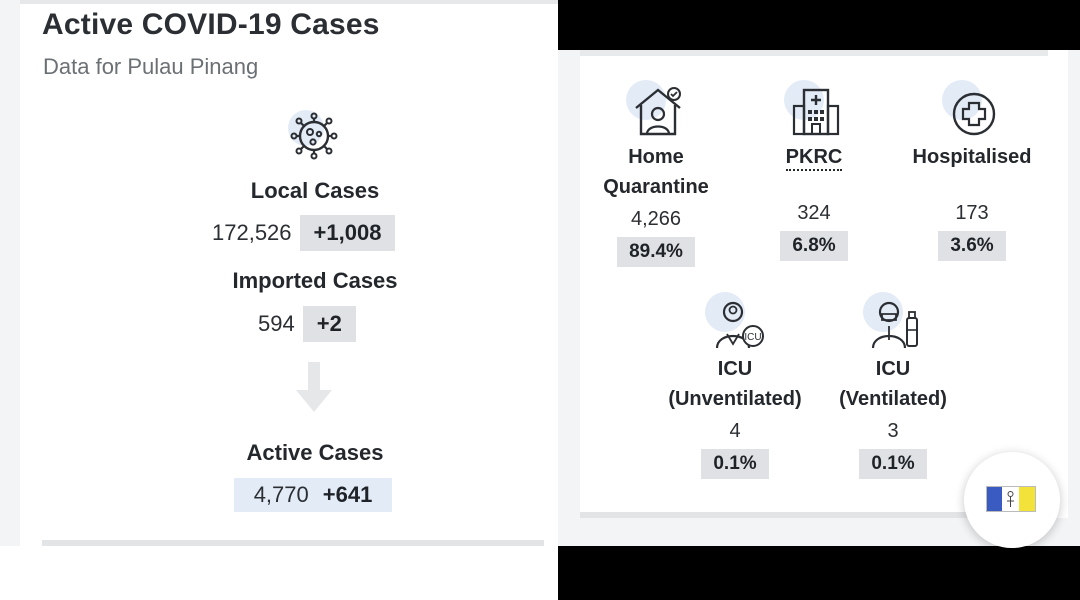 The height and width of the screenshot is (600, 1080). Describe the element at coordinates (814, 157) in the screenshot. I see `pkrc-label: PKRC` at that location.